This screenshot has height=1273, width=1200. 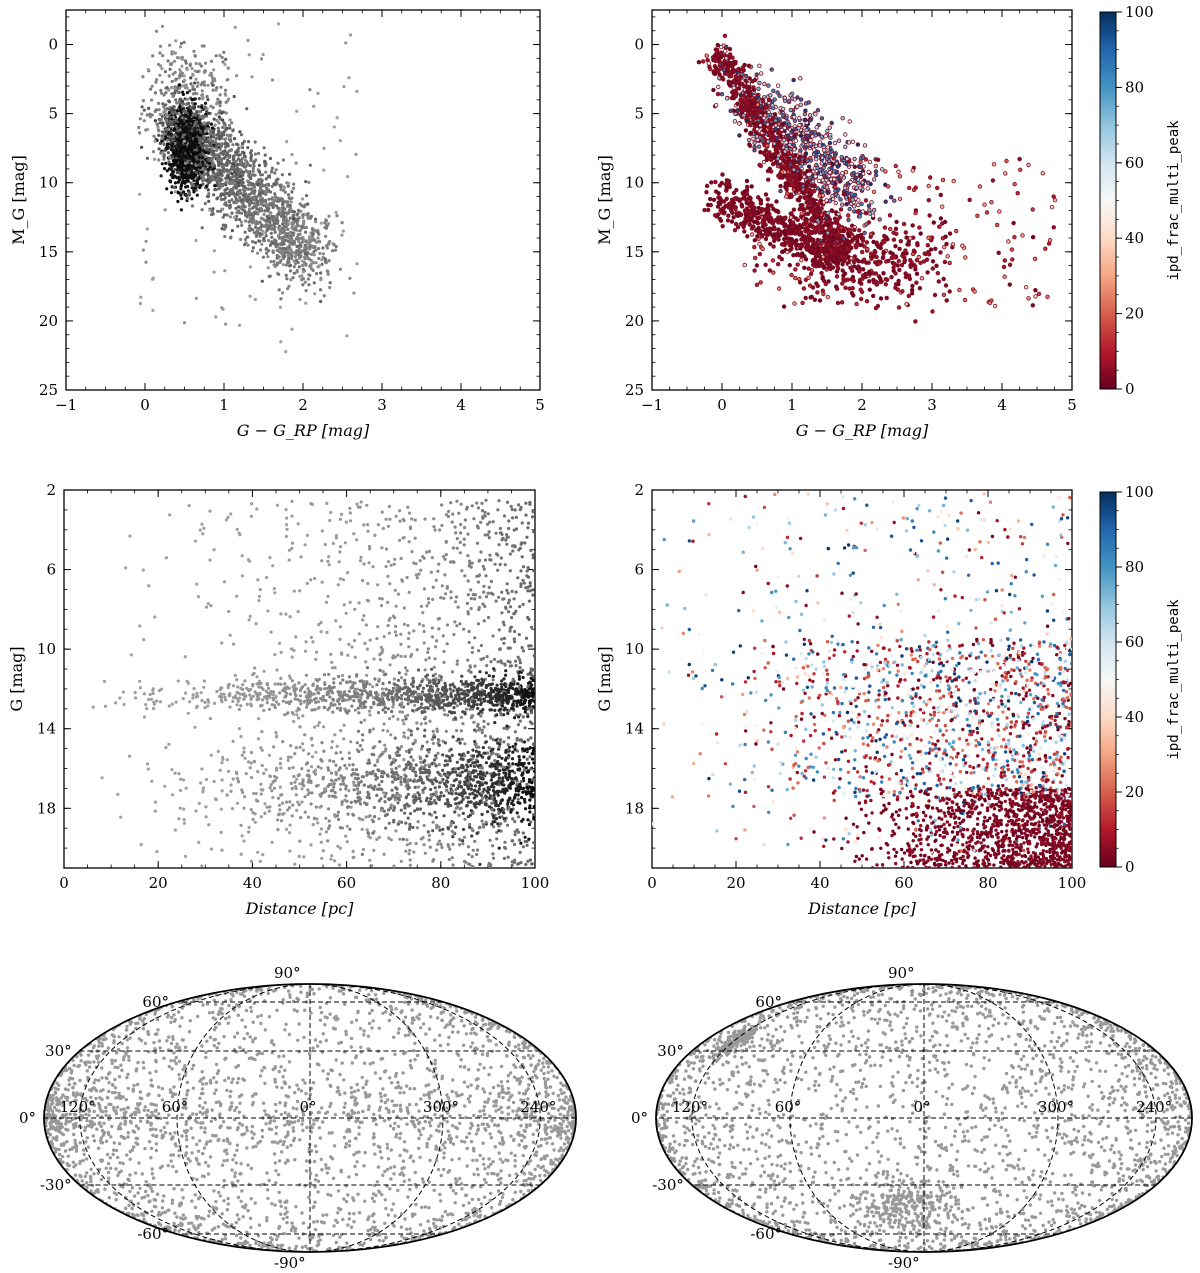 What do you see at coordinates (722, 405) in the screenshot?
I see `x-tick-label: 0` at bounding box center [722, 405].